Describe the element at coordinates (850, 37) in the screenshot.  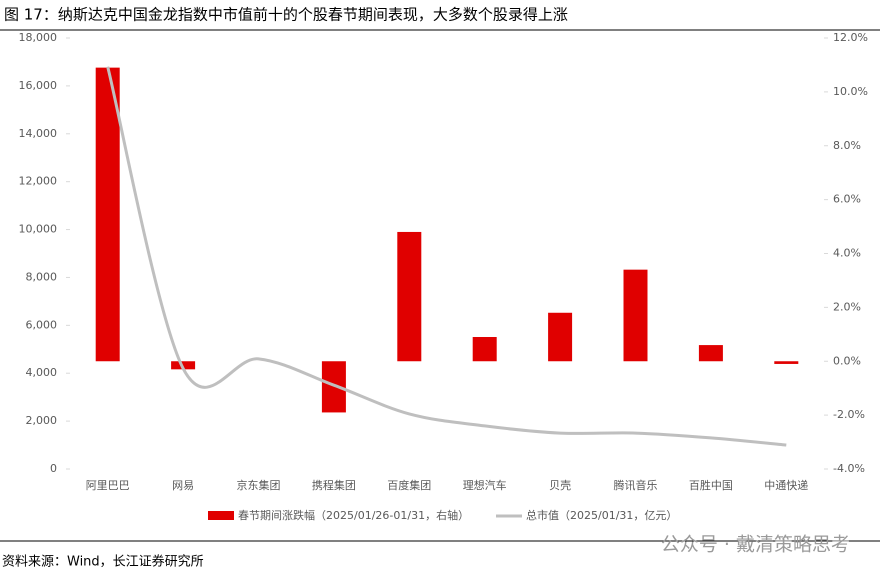
I see `y2-tick-label: 12.0%` at that location.